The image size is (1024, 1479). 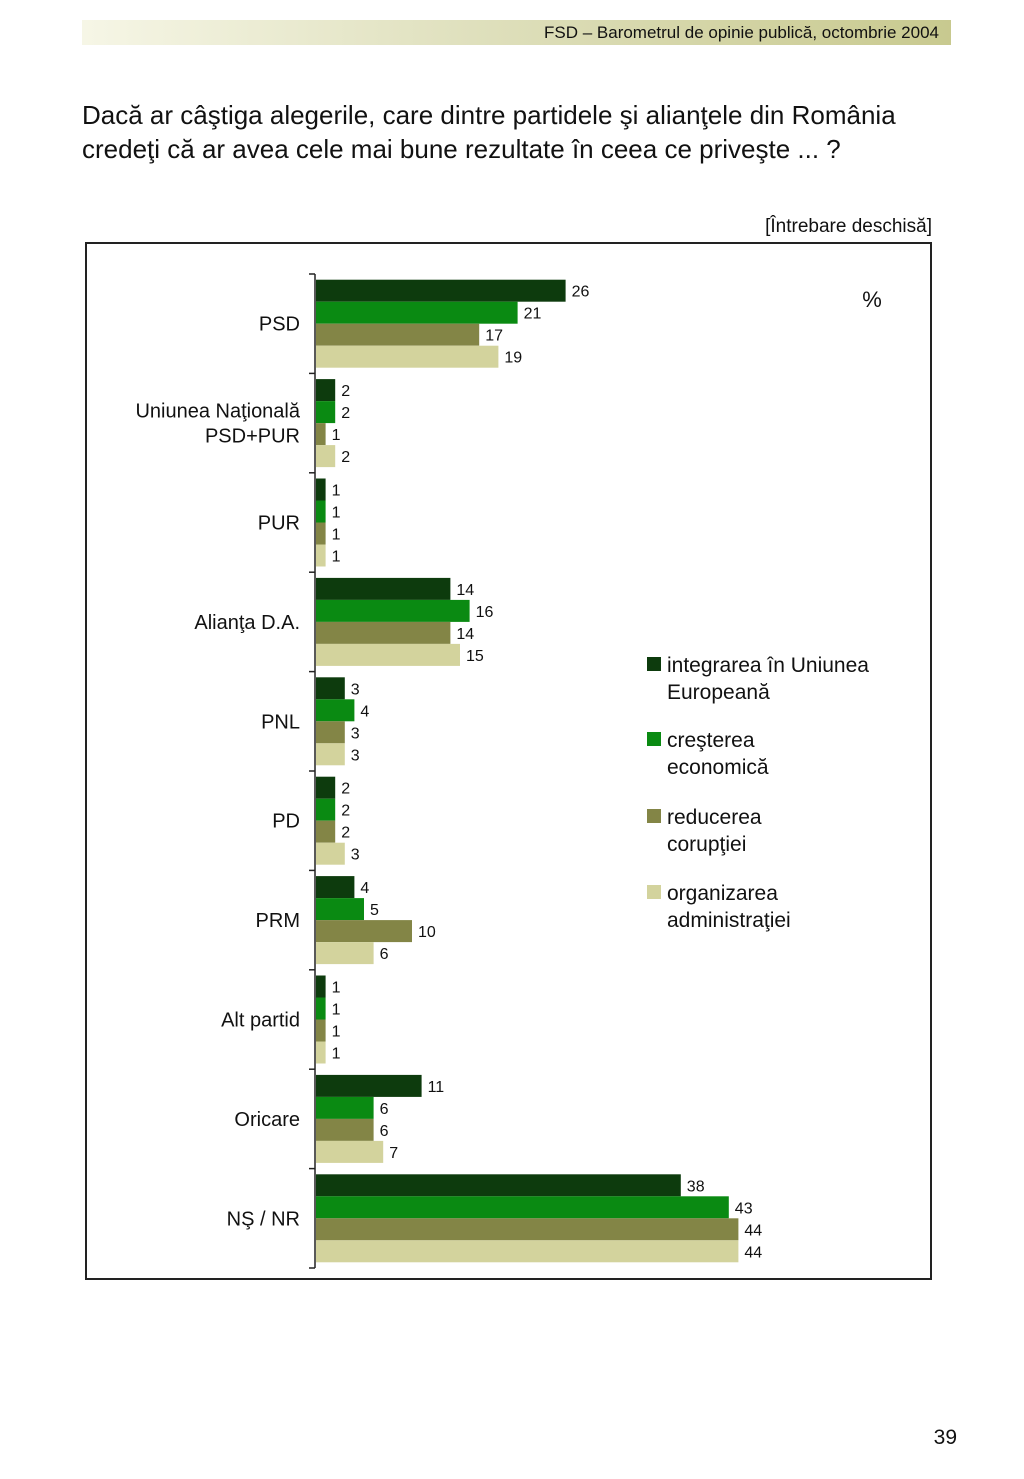 What do you see at coordinates (247, 623) in the screenshot?
I see `category-label: Alianţa D.A.` at bounding box center [247, 623].